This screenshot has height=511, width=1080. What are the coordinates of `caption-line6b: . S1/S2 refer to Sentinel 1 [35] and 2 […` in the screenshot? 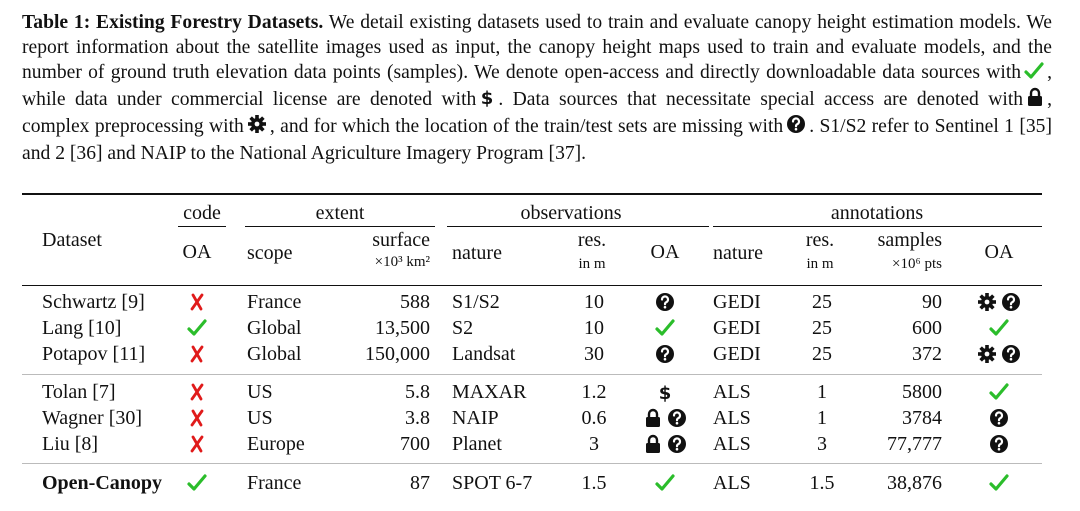 It's located at (537, 140).